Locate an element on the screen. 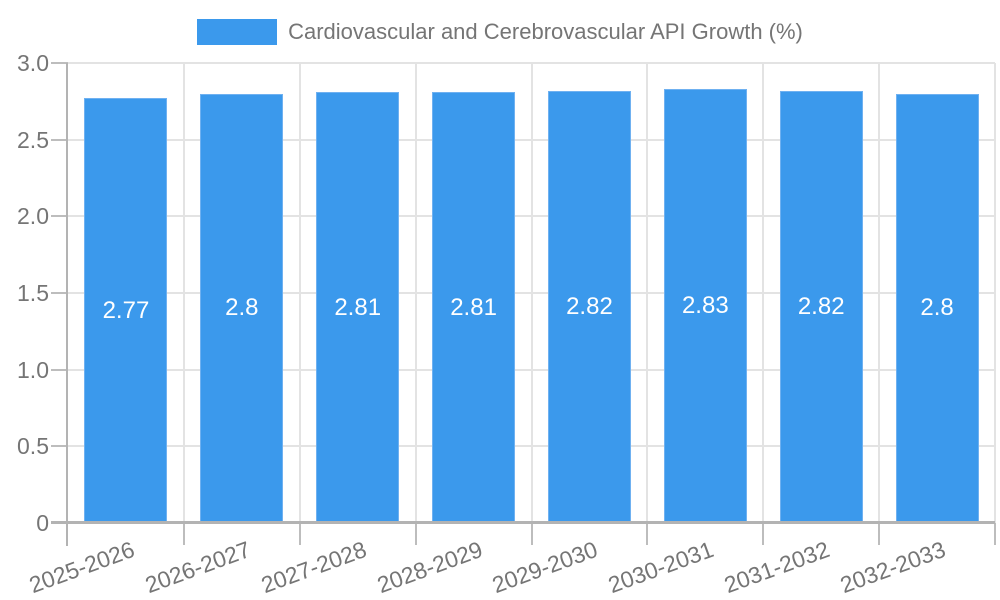 This screenshot has height=600, width=1000. legend-swatch is located at coordinates (237, 32).